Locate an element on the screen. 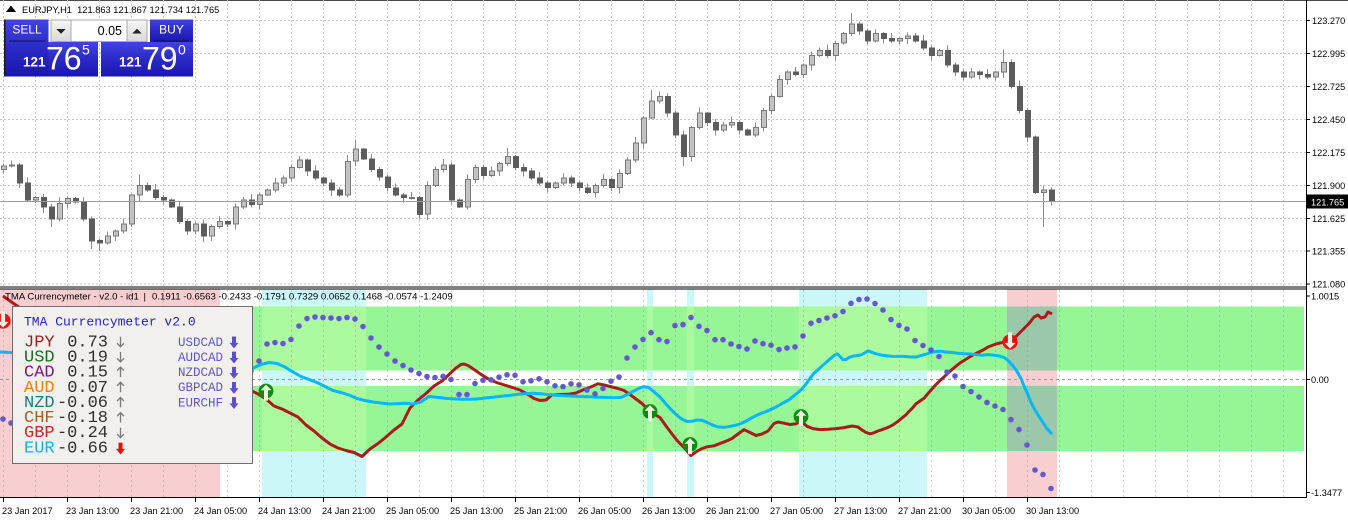 Image resolution: width=1348 pixels, height=525 pixels. svg-text: 26 Jan 21:00 is located at coordinates (732, 511).